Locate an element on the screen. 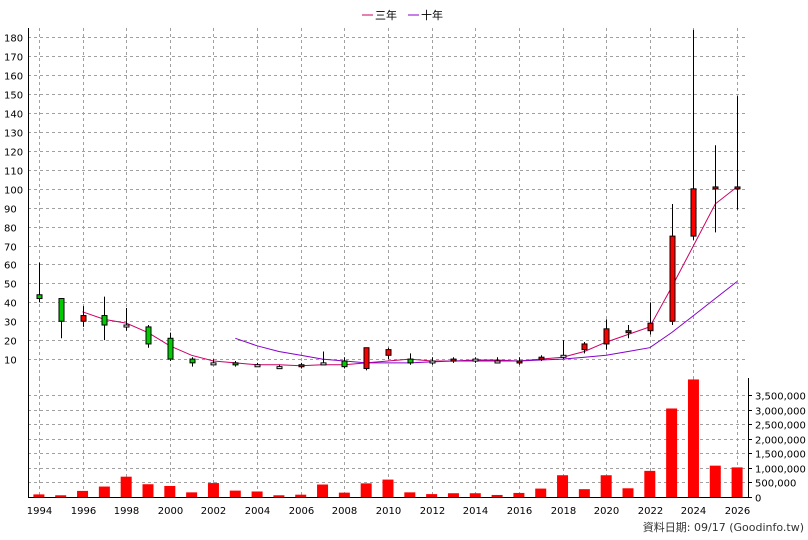 The height and width of the screenshot is (540, 808). legend-label-3yr: 三年 is located at coordinates (386, 15).